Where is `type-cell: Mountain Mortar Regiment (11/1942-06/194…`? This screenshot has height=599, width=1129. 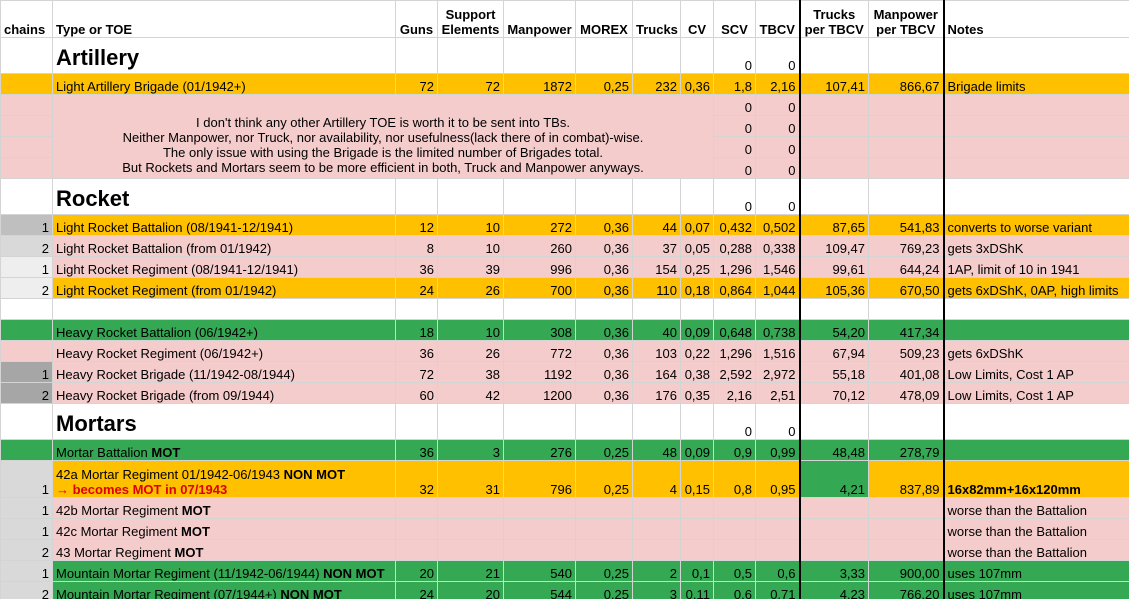
type-cell: Mountain Mortar Regiment (11/1942-06/194… is located at coordinates (224, 571).